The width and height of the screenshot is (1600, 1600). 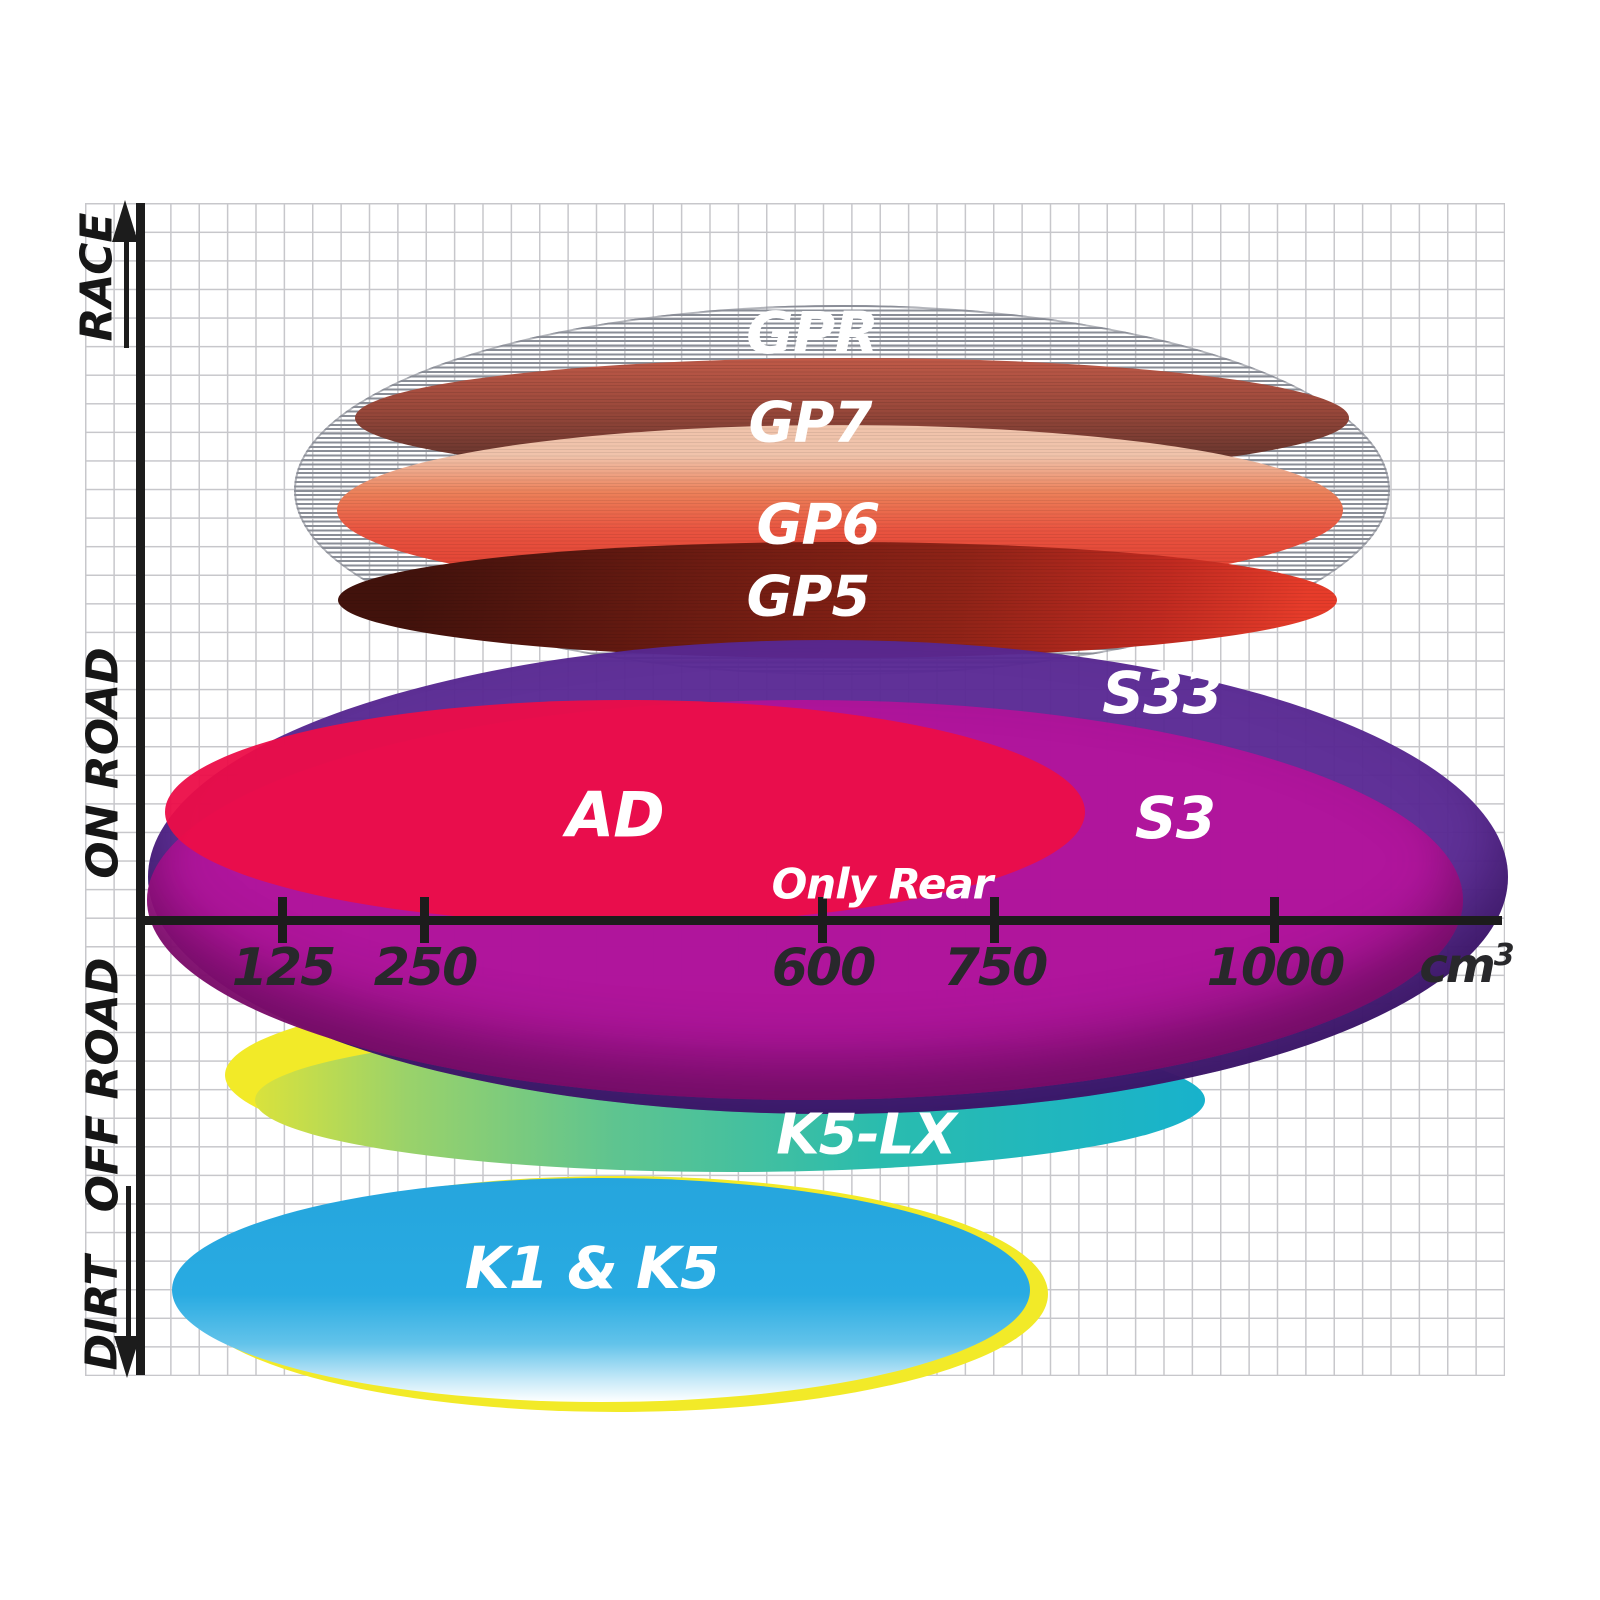 I want to click on x-axis-unit-base: cm, so click(x=1457, y=966).